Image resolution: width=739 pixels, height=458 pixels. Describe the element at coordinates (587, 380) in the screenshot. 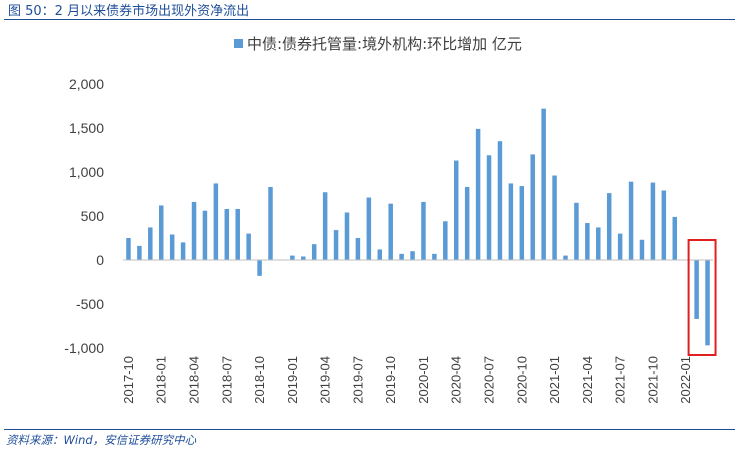

I see `x-tick-label: 2021-04` at that location.